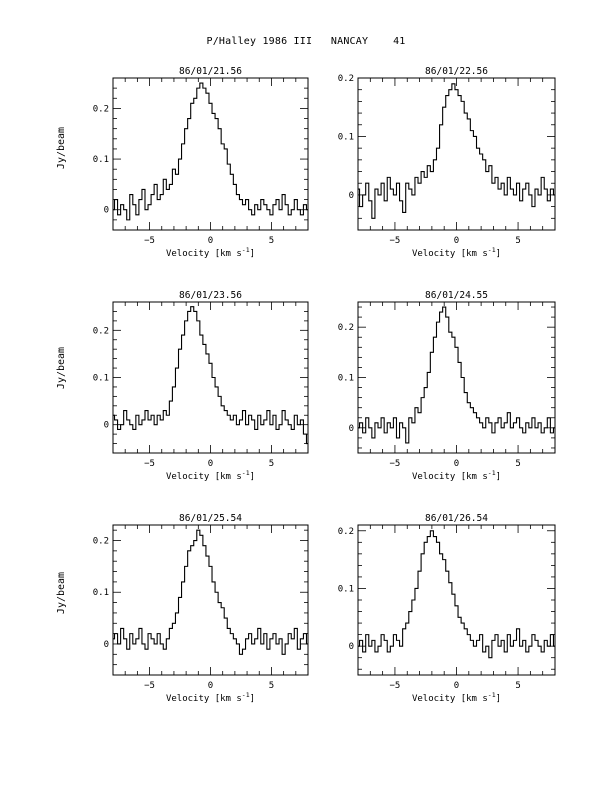 This screenshot has height=792, width=612. I want to click on spectrum-panel-3: 86/01/23.56 −5 0 5 0 0.1 0.2 Velocity [km s-1], so click(201, 386).